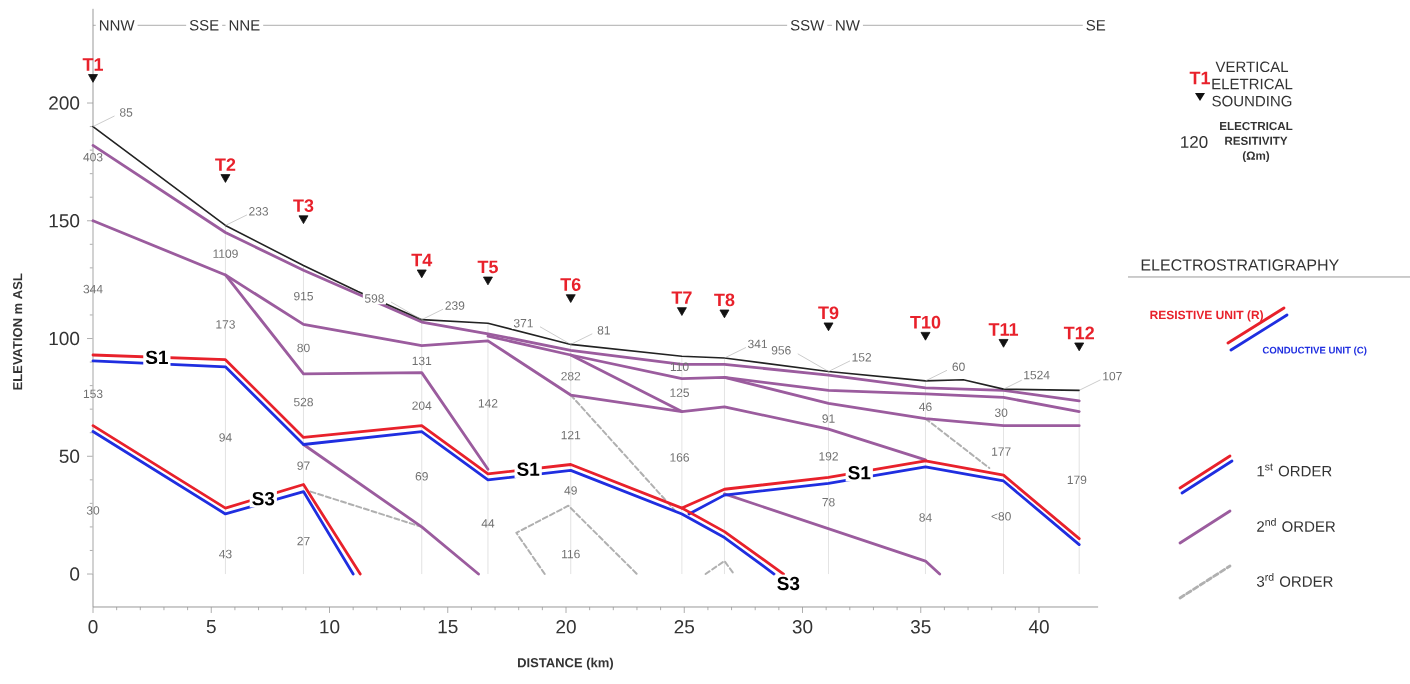 The width and height of the screenshot is (1410, 684). What do you see at coordinates (757, 344) in the screenshot?
I see `annotation: 341` at bounding box center [757, 344].